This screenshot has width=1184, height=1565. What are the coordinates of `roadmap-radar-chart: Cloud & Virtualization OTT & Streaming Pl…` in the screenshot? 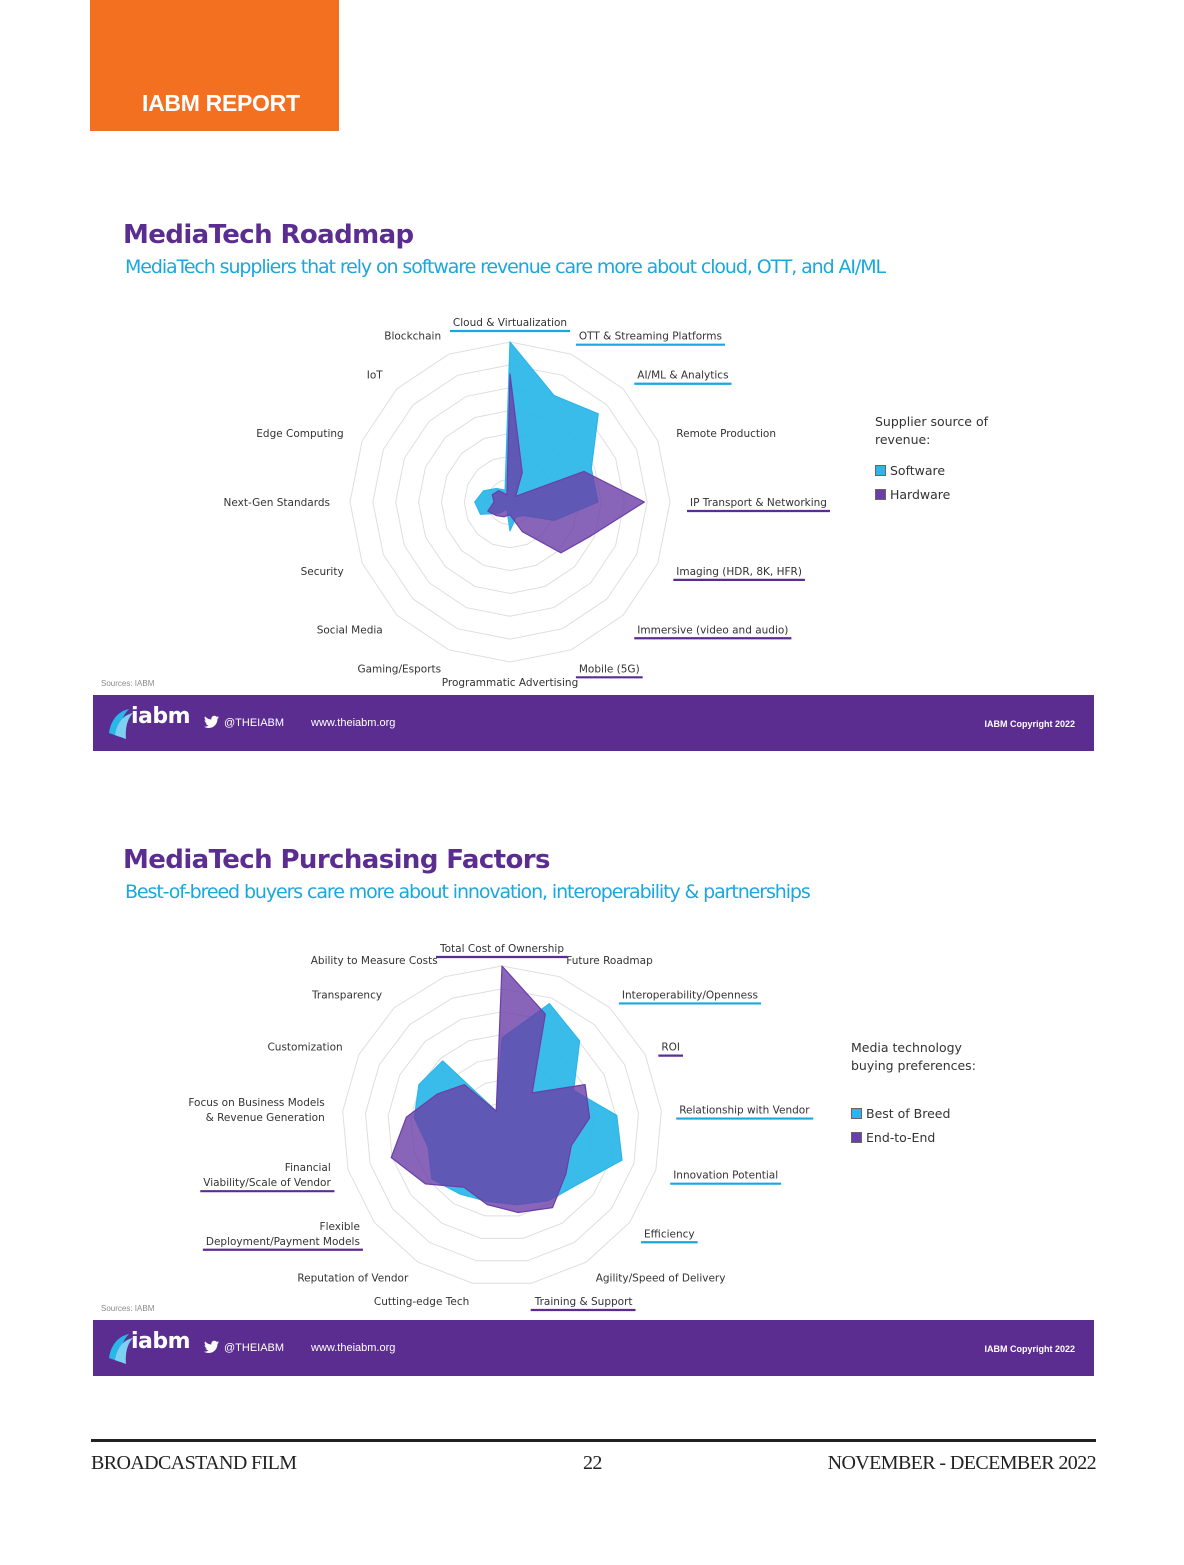 It's located at (527, 503).